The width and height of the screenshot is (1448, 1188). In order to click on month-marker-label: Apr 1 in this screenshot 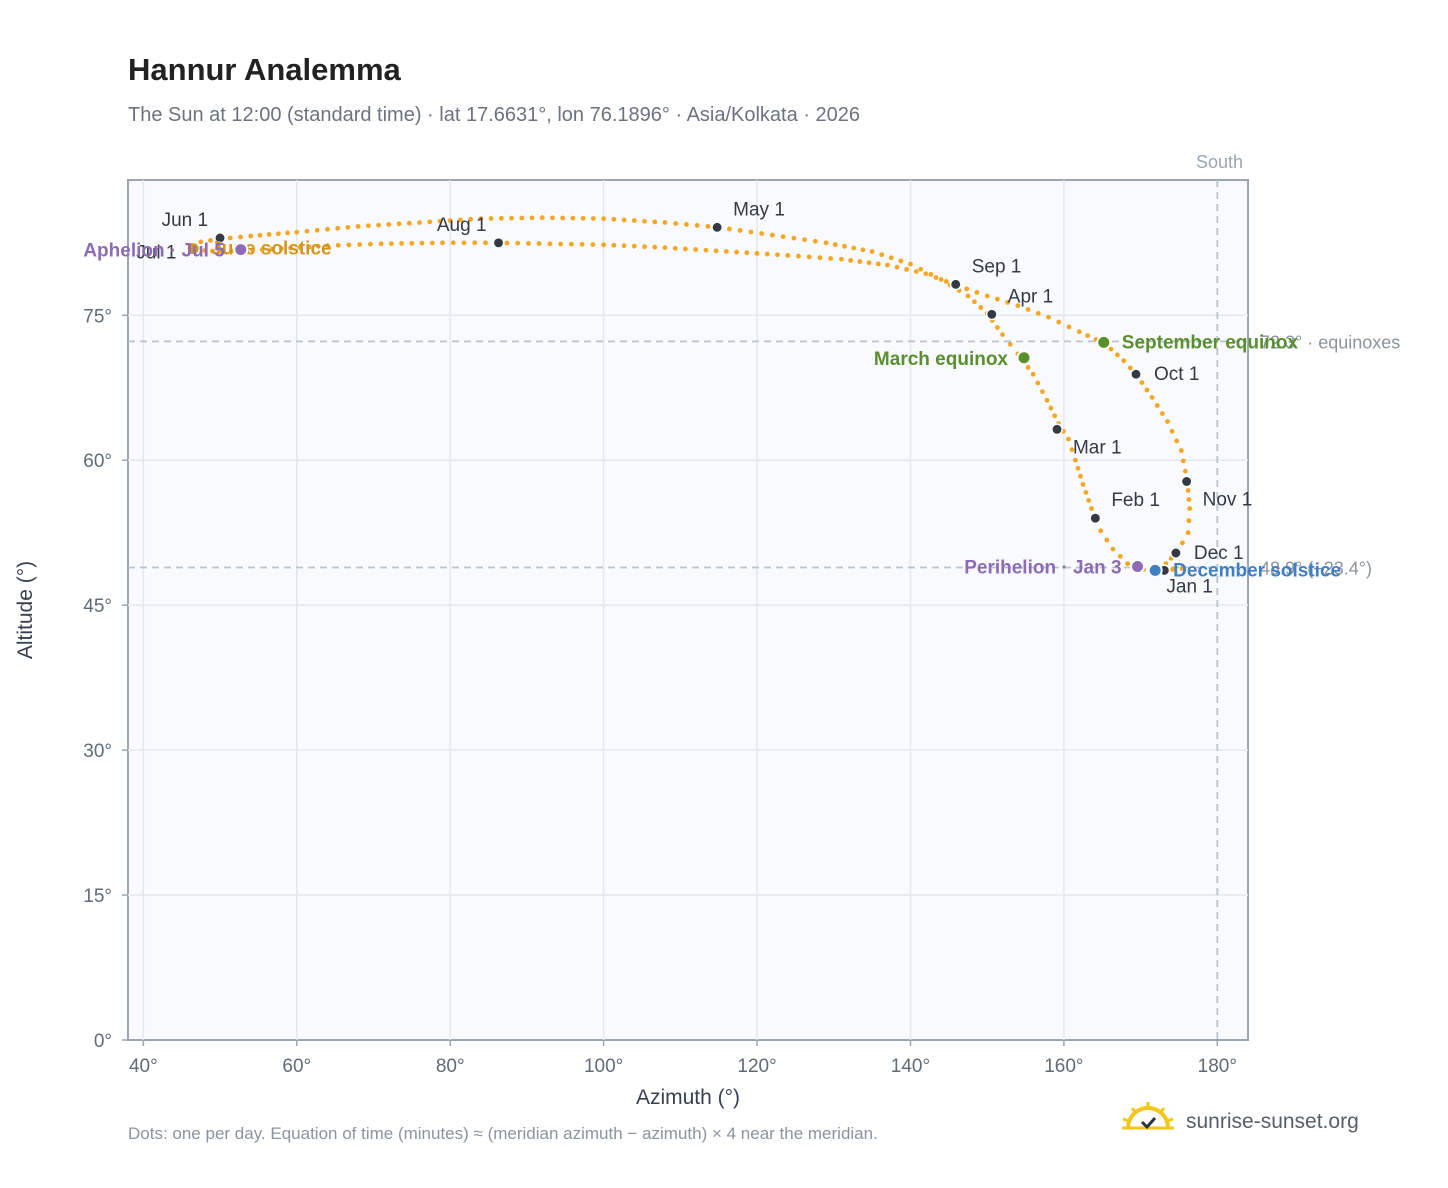, I will do `click(1030, 296)`.